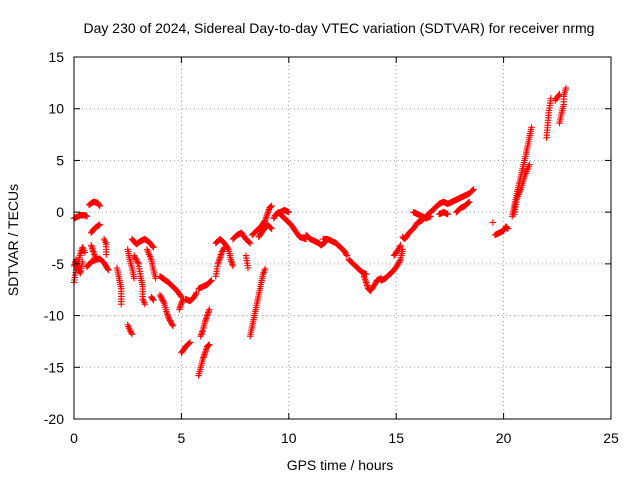  What do you see at coordinates (13, 240) in the screenshot?
I see `y-axis-label: SDTVAR / TECUs` at bounding box center [13, 240].